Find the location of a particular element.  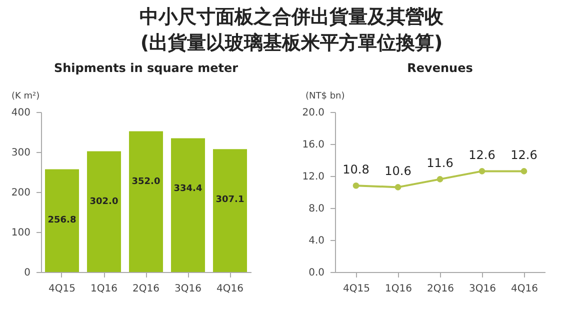

data-label: 256.8 is located at coordinates (62, 220).